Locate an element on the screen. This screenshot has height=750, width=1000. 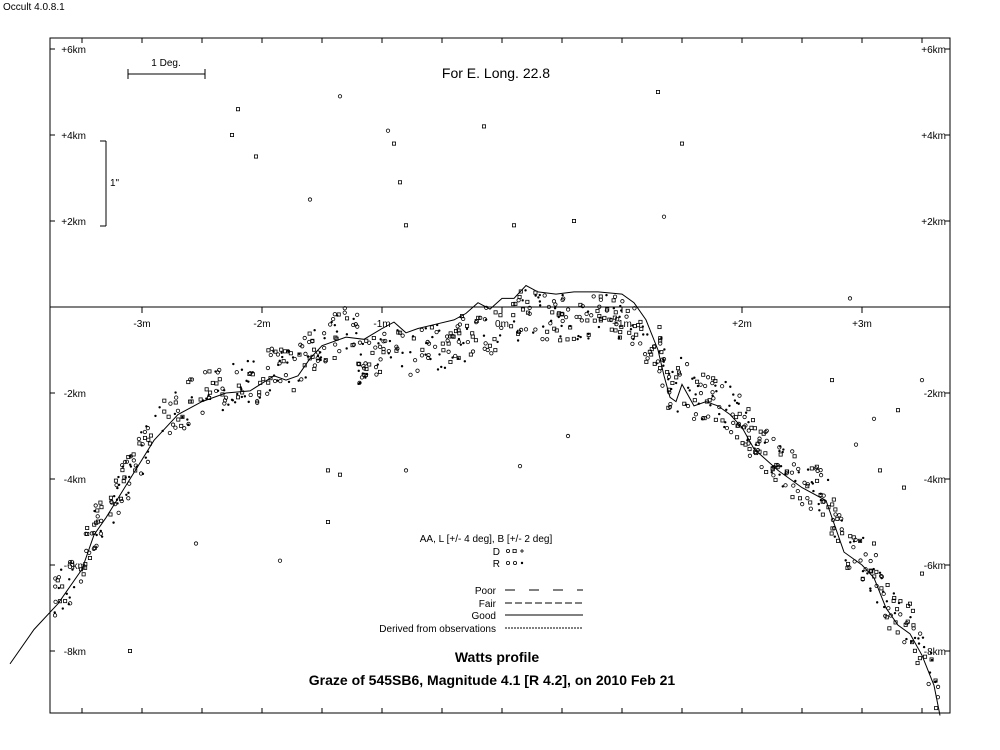
legend-marker-r-label: R is located at coordinates (496, 564).